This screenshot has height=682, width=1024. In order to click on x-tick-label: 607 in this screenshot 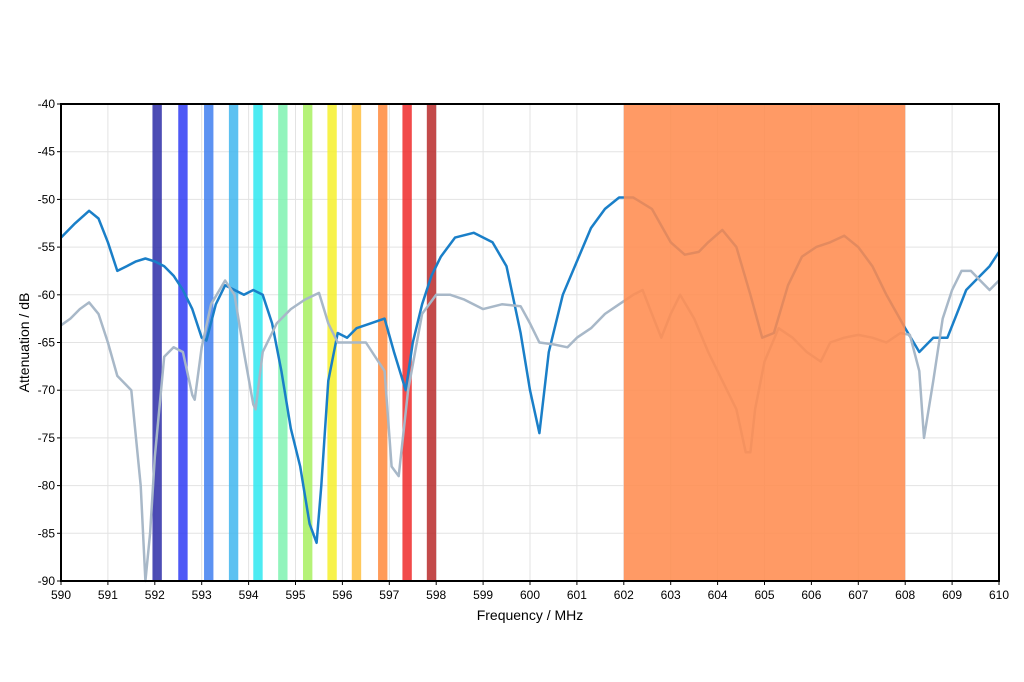, I will do `click(858, 595)`.